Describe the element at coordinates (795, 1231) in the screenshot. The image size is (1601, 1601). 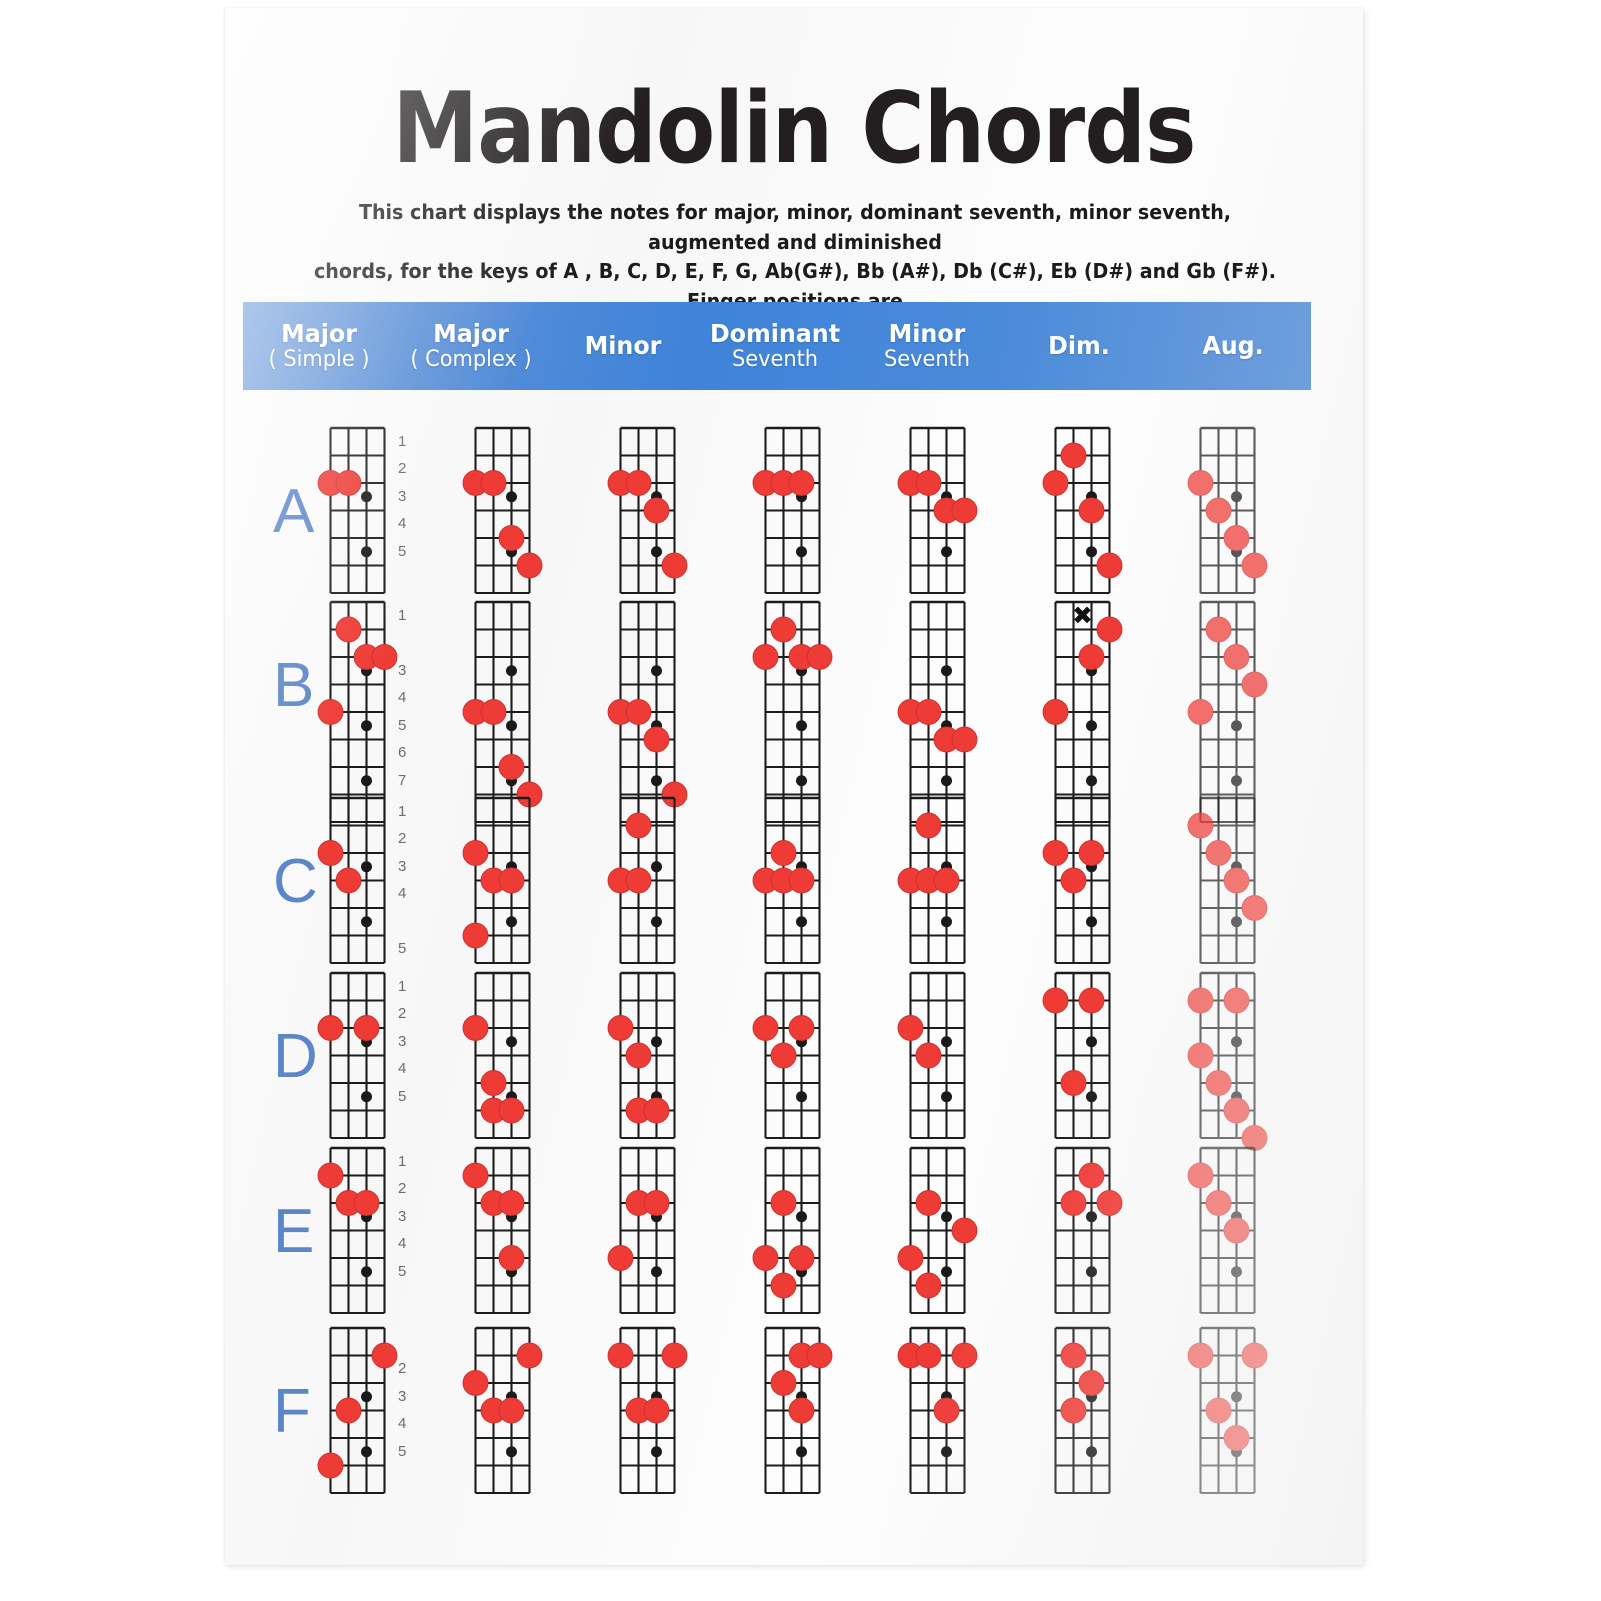
I see `chord-diagram-e-dominant-7th` at that location.